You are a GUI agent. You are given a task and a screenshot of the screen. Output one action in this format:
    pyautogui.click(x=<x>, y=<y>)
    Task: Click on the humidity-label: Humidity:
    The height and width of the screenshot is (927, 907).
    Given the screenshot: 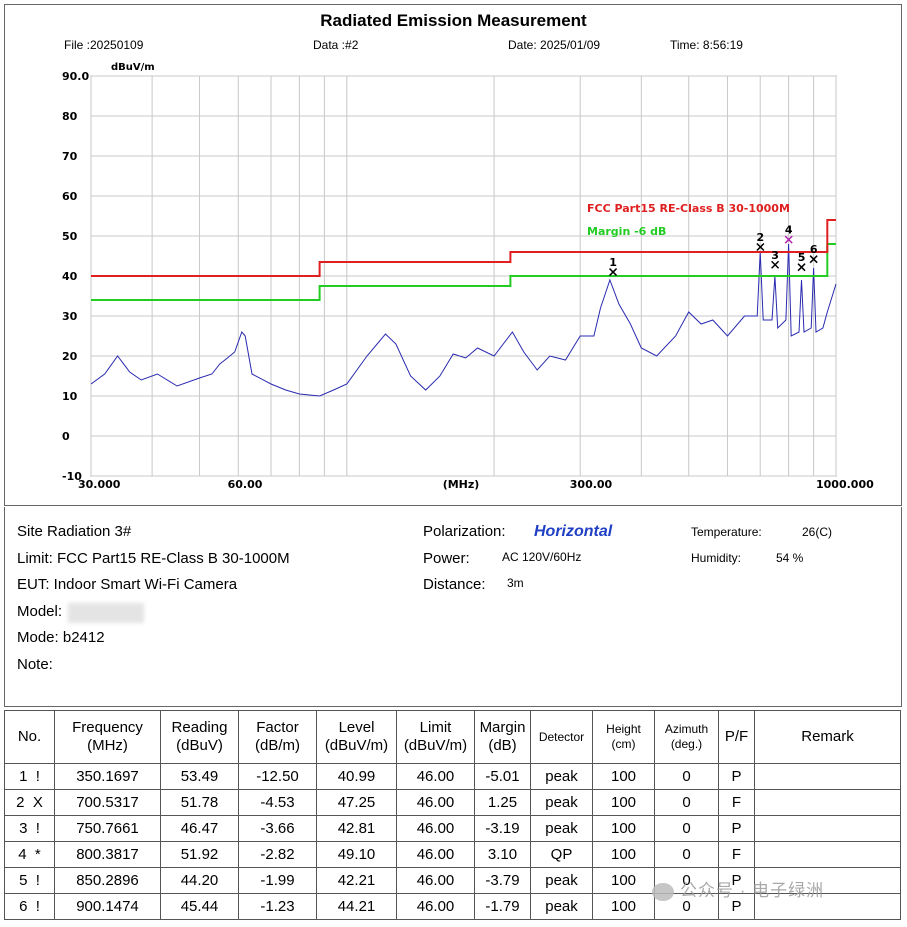 What is the action you would take?
    pyautogui.click(x=716, y=558)
    